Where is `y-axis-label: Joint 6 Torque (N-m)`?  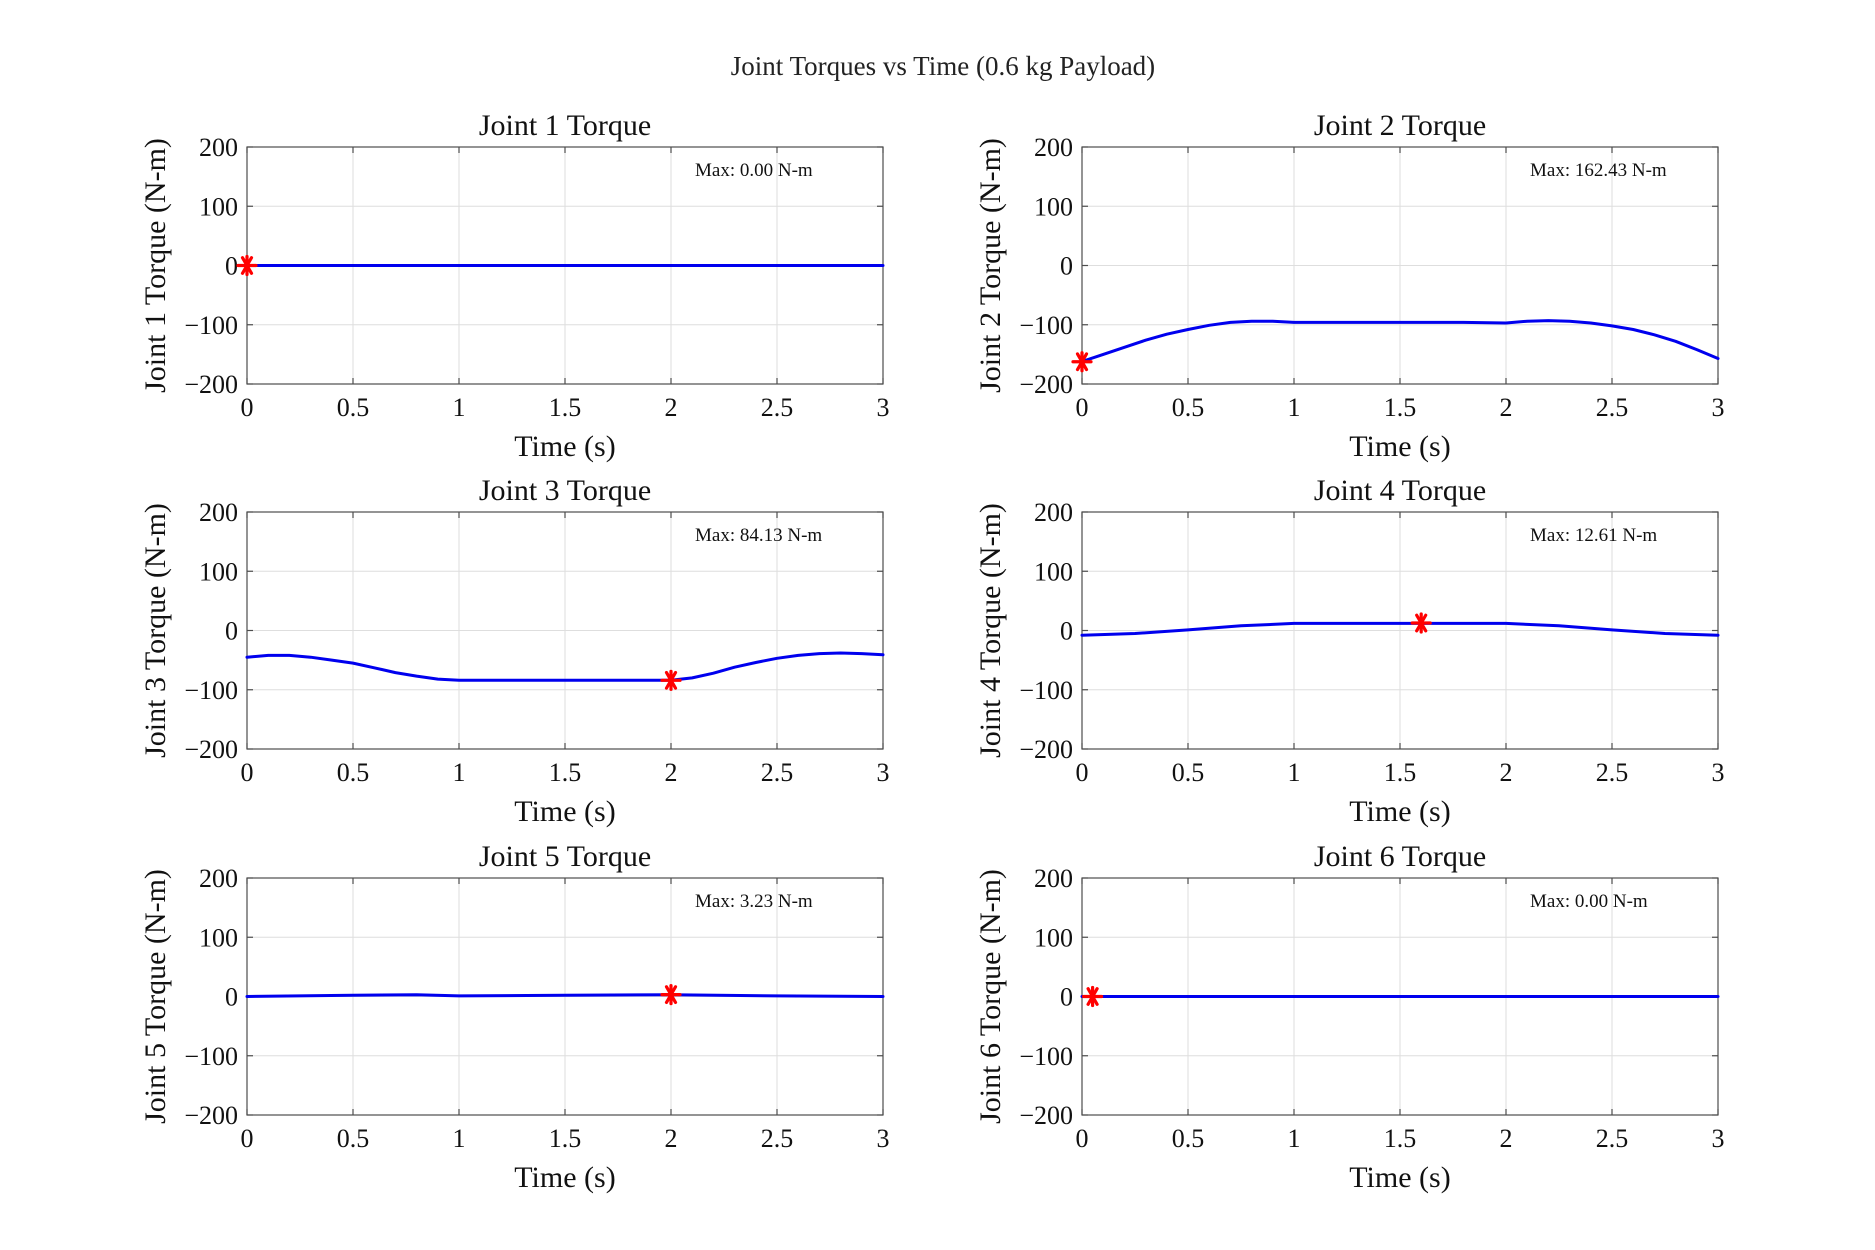
y-axis-label: Joint 6 Torque (N-m) is located at coordinates (990, 996).